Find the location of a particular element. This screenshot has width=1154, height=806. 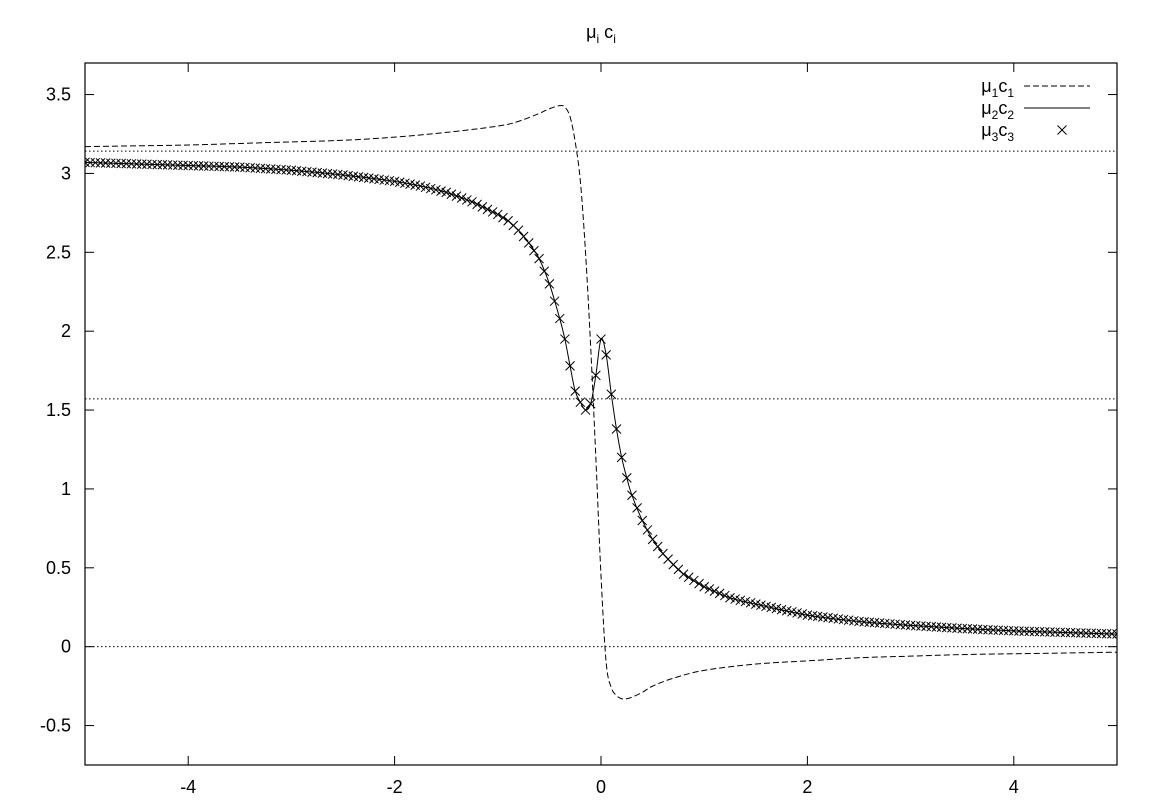

y-tick-label: 3.5 is located at coordinates (58, 95).